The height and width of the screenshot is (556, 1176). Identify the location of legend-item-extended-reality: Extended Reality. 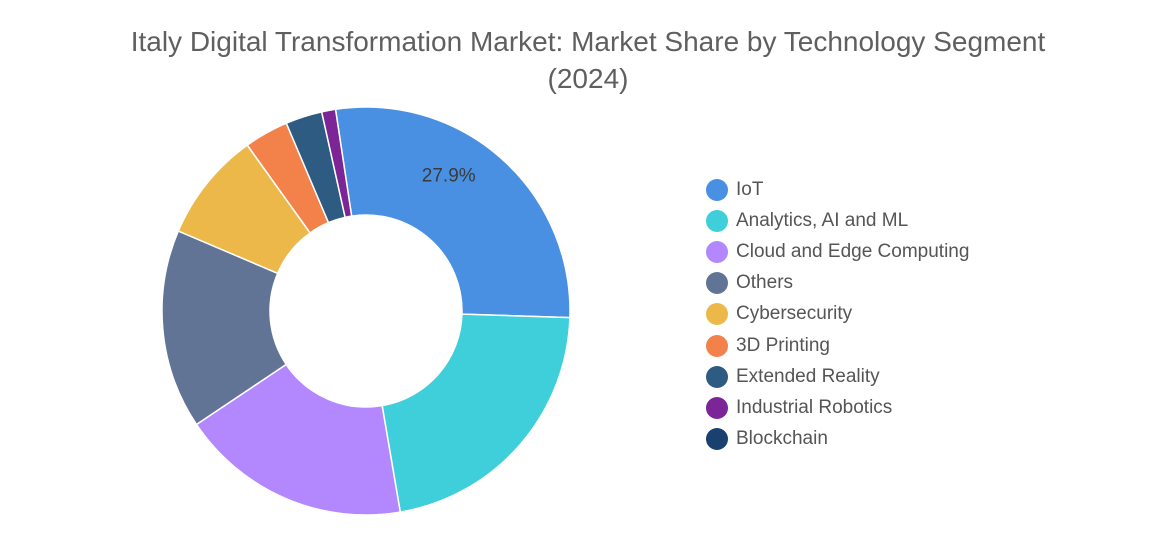
(837, 376).